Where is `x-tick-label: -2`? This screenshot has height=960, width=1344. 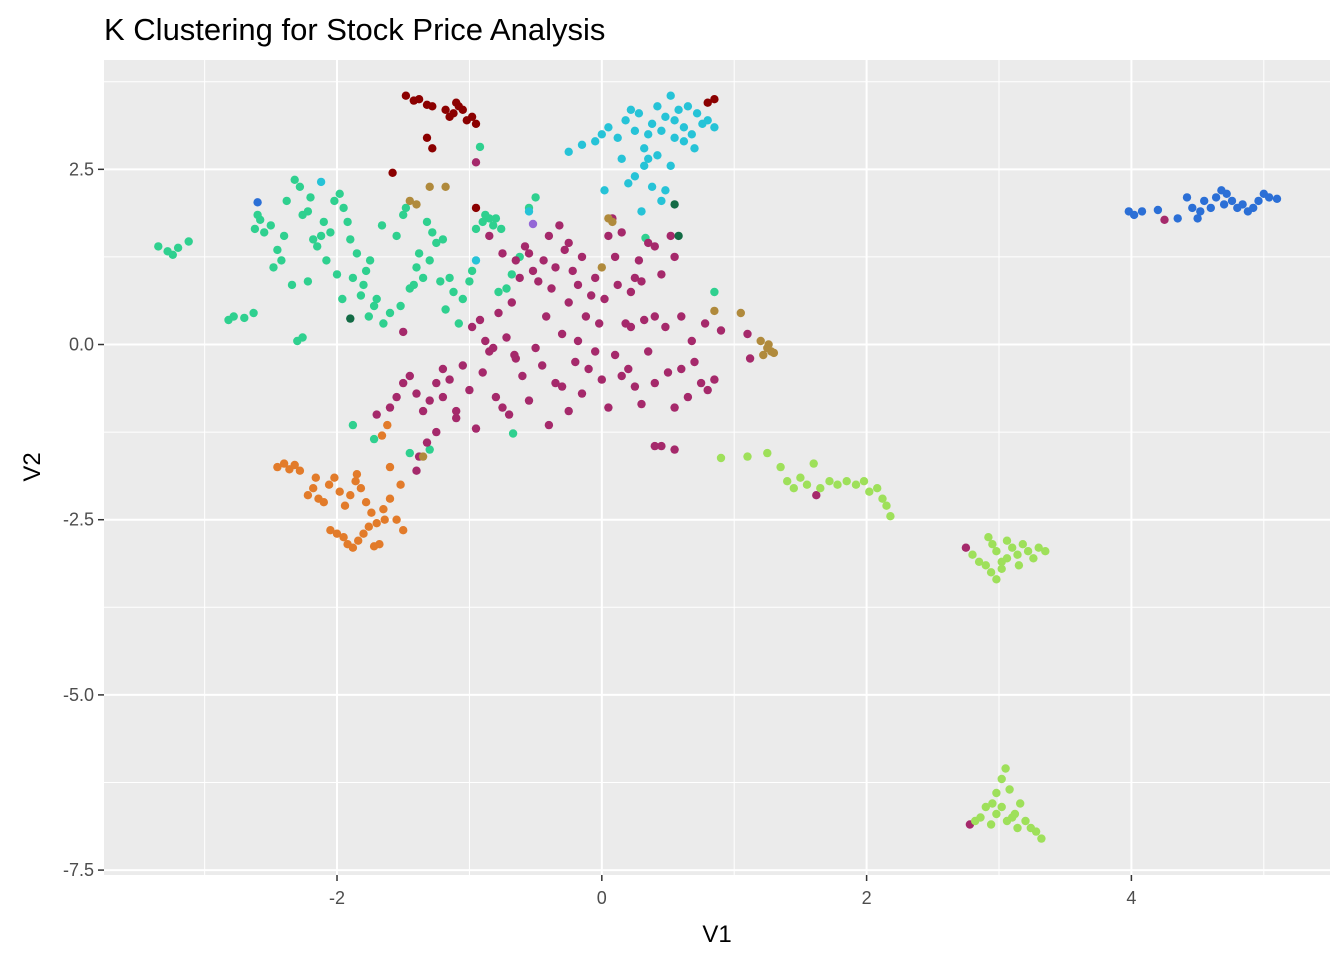 x-tick-label: -2 is located at coordinates (337, 898).